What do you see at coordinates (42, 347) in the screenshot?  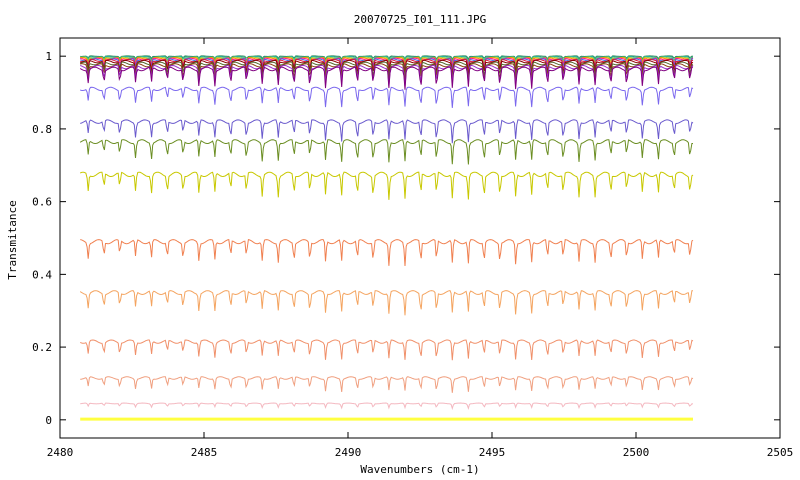 I see `y-tick-label: 0.2` at bounding box center [42, 347].